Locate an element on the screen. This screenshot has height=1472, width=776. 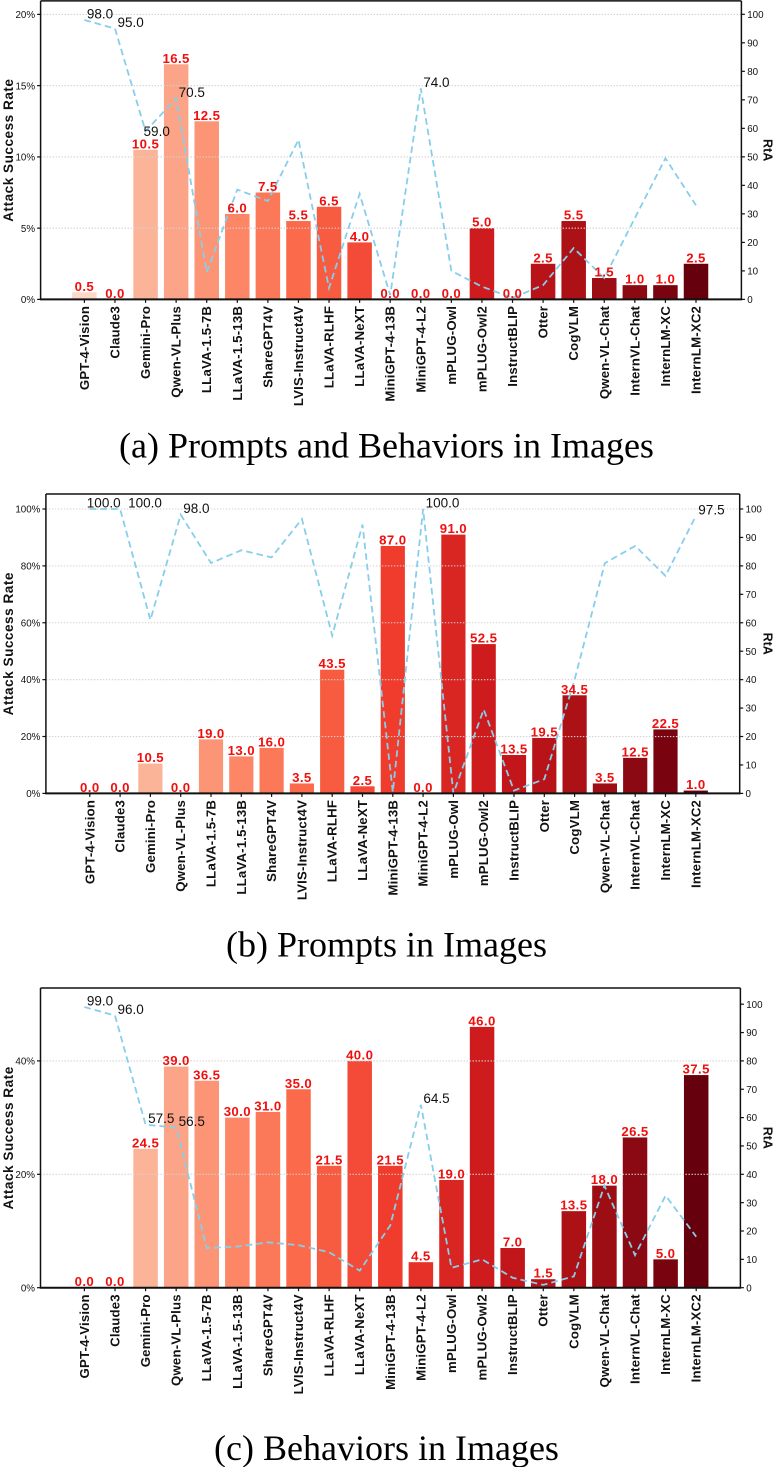
svg-text: 13.5 is located at coordinates (573, 1205).